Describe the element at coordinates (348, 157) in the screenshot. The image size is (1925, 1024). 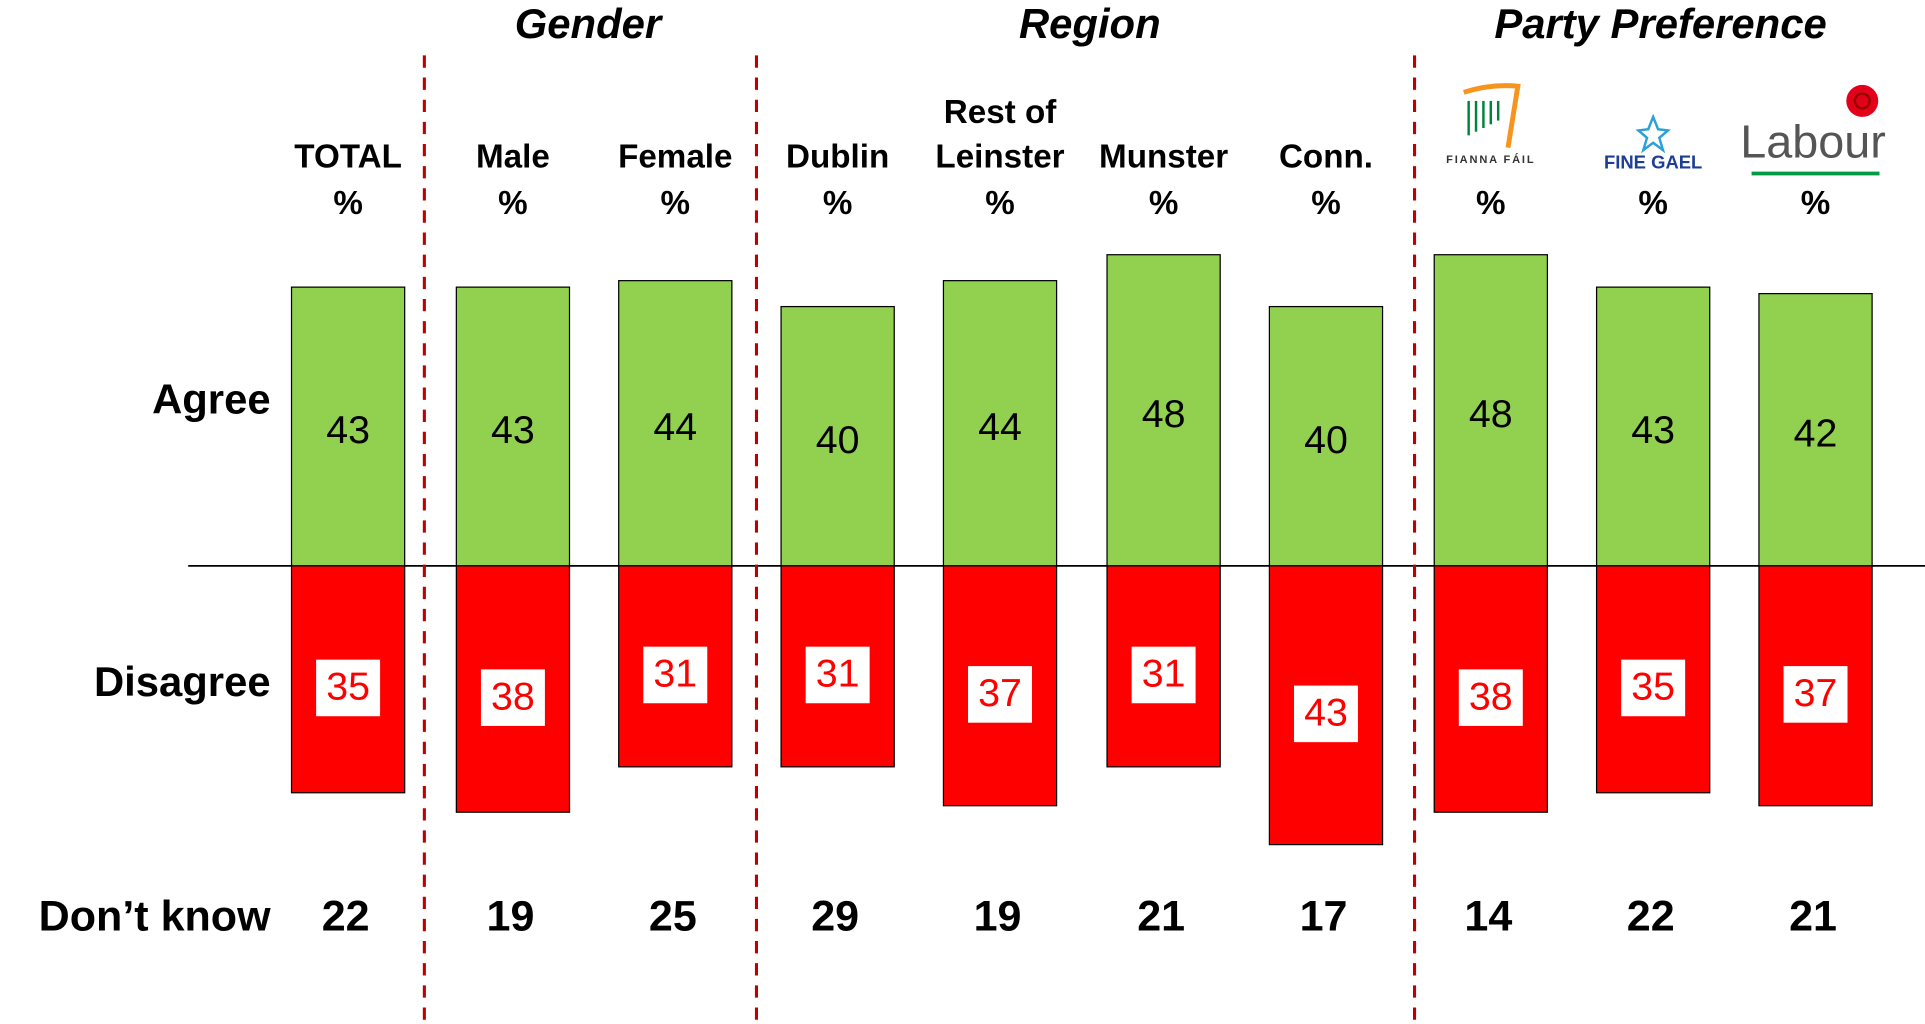
I see `category-label: TOTAL` at that location.